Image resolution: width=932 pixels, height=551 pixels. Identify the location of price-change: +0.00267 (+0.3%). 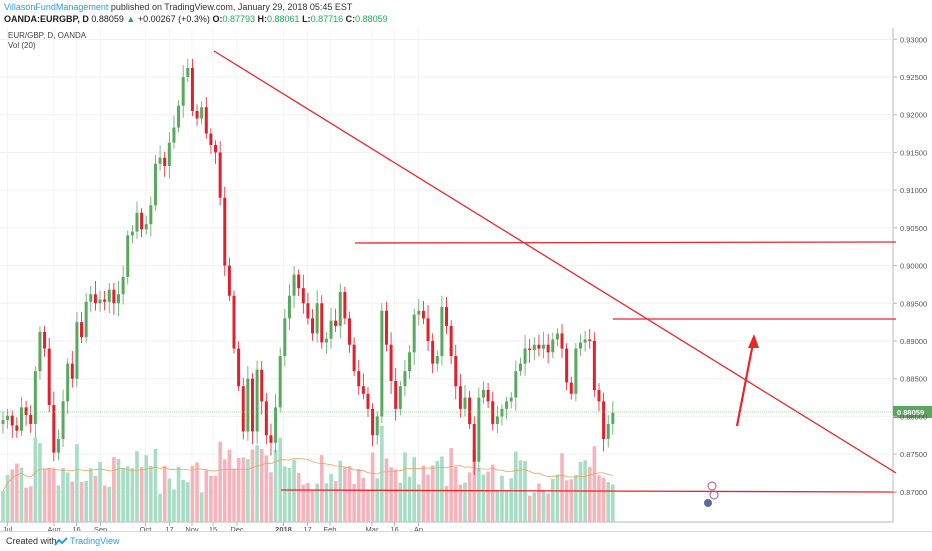
(173, 19).